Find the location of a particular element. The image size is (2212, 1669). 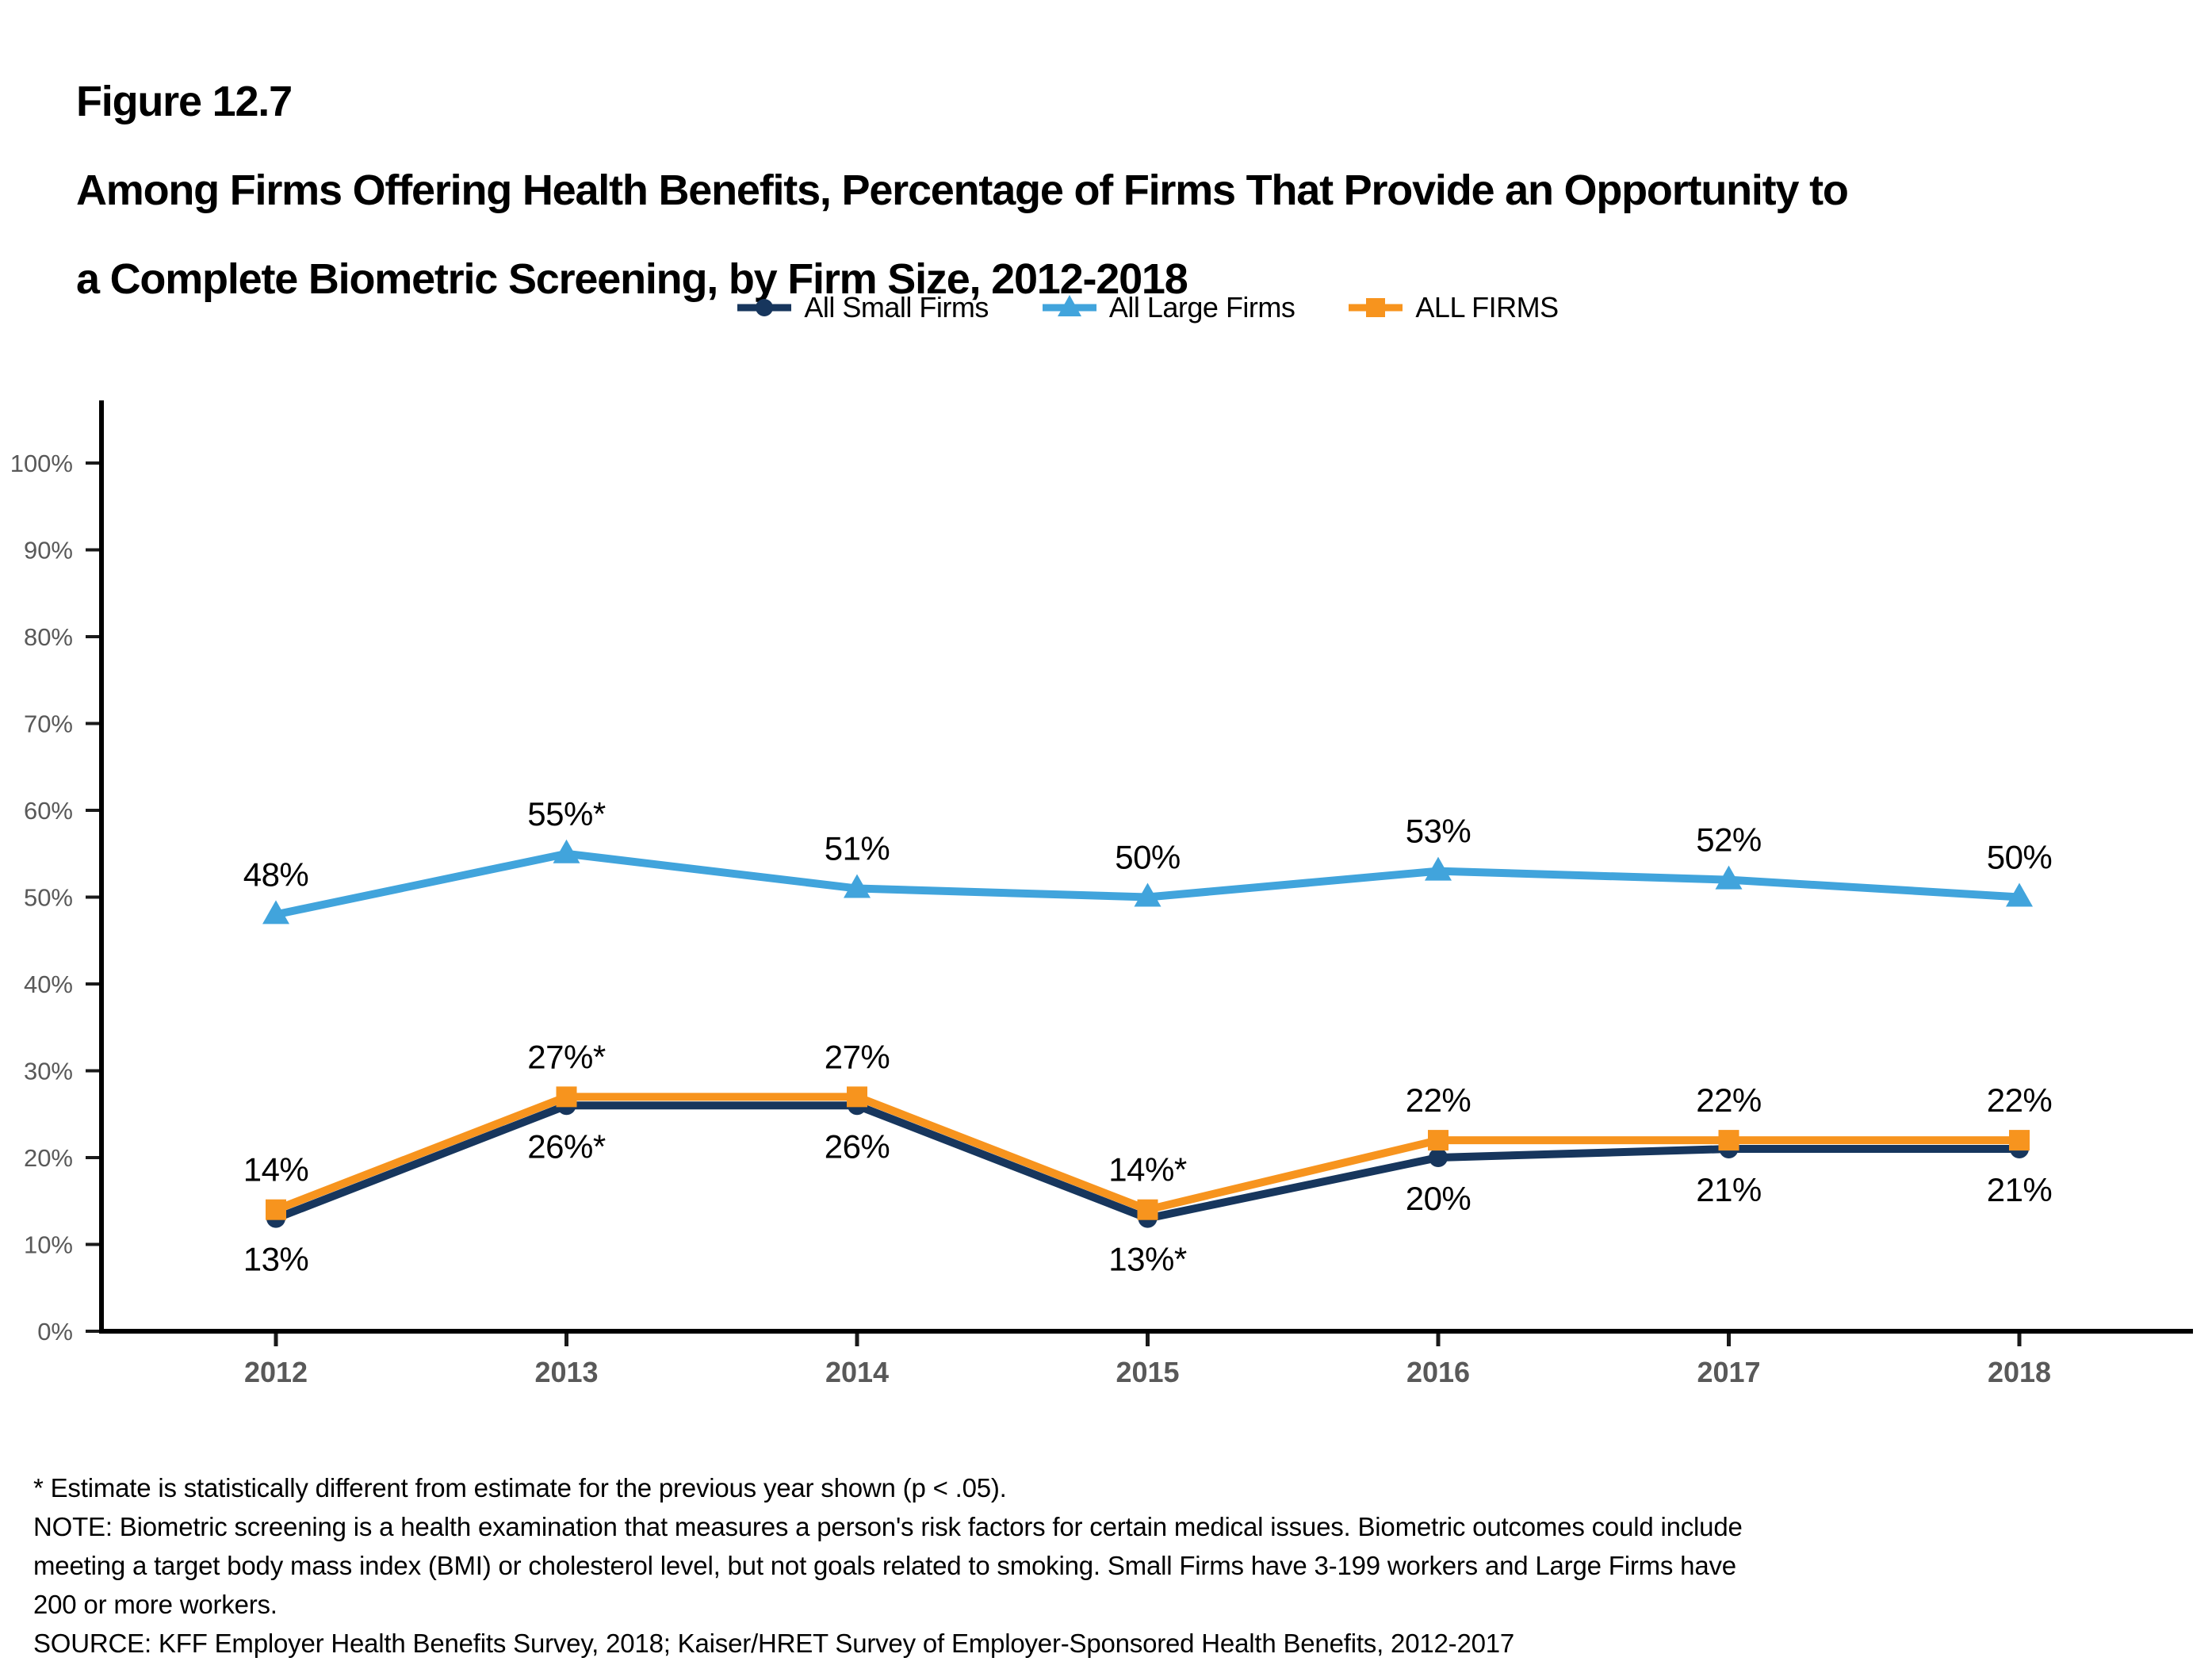

data-label-all-firms: 14%* is located at coordinates (1147, 1170).